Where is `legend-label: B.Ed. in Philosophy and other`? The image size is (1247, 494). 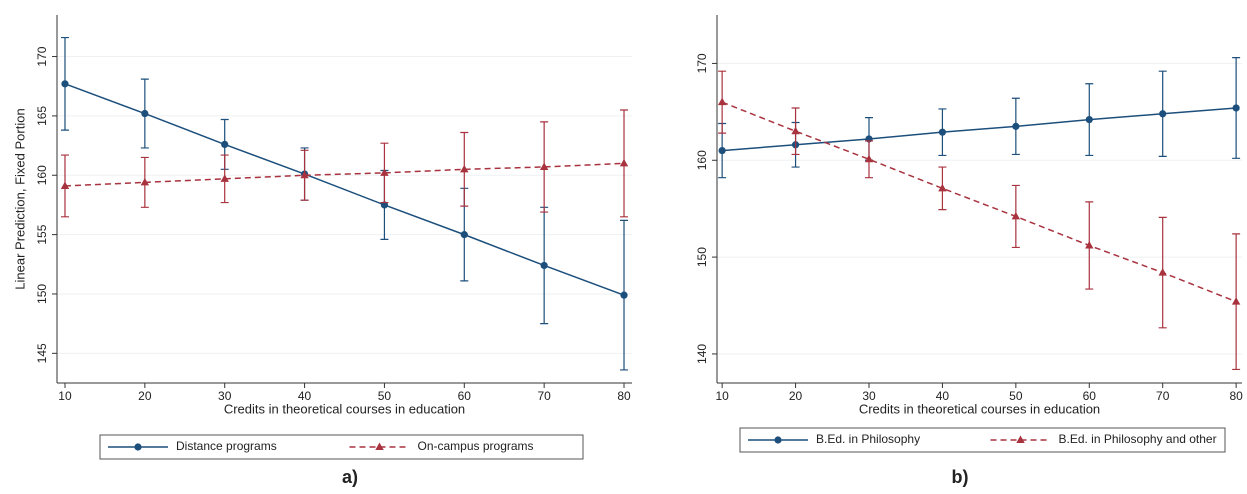 legend-label: B.Ed. in Philosophy and other is located at coordinates (1138, 439).